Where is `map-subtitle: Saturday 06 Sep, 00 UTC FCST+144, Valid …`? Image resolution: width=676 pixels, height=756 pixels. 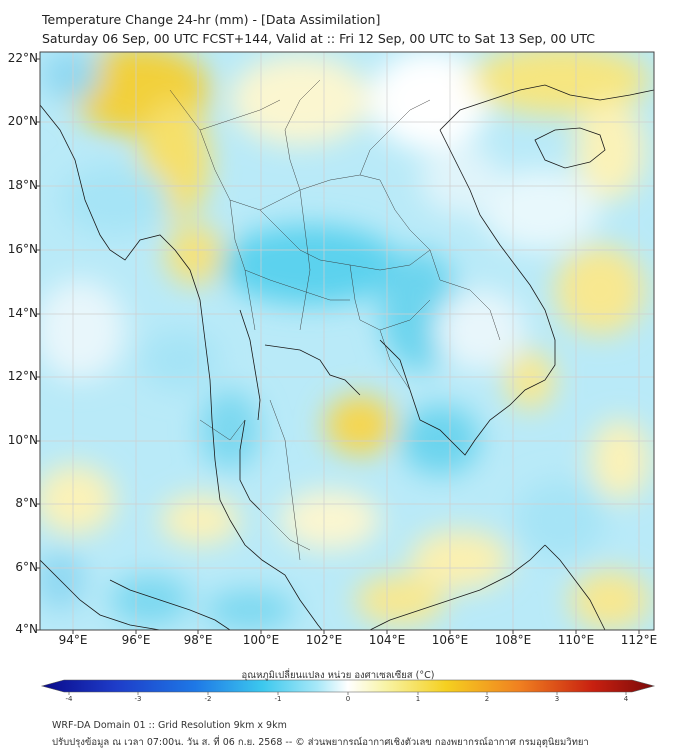 map-subtitle: Saturday 06 Sep, 00 UTC FCST+144, Valid … is located at coordinates (319, 38).